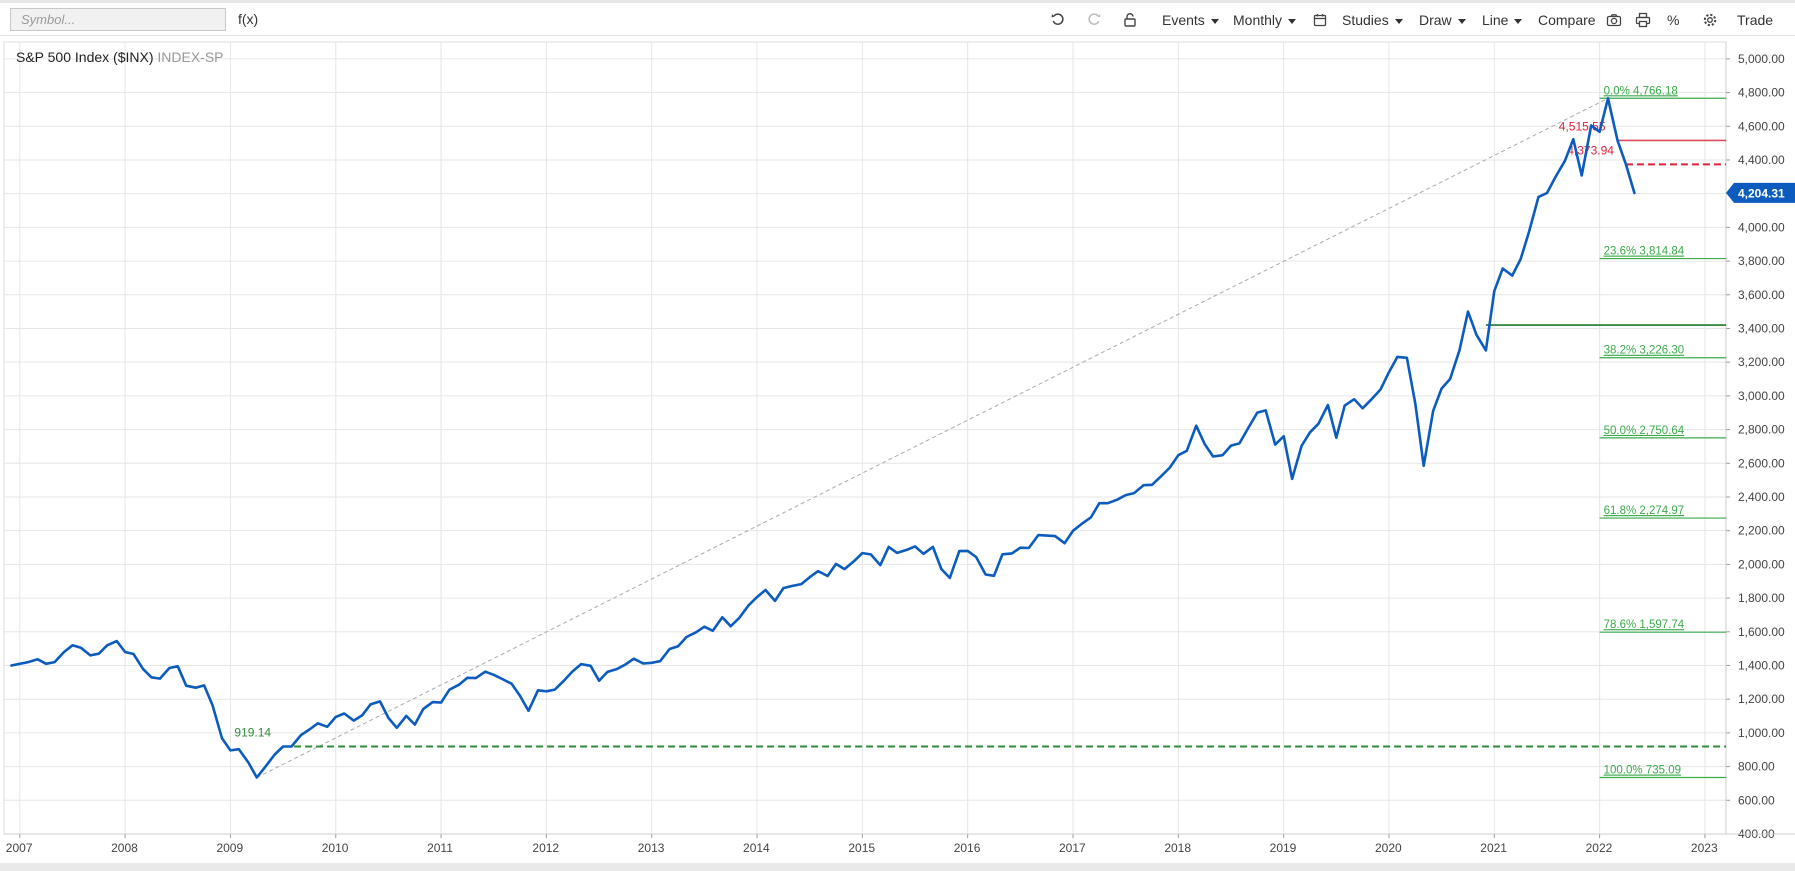 The width and height of the screenshot is (1795, 871). I want to click on studies-dropdown: Studies, so click(1372, 20).